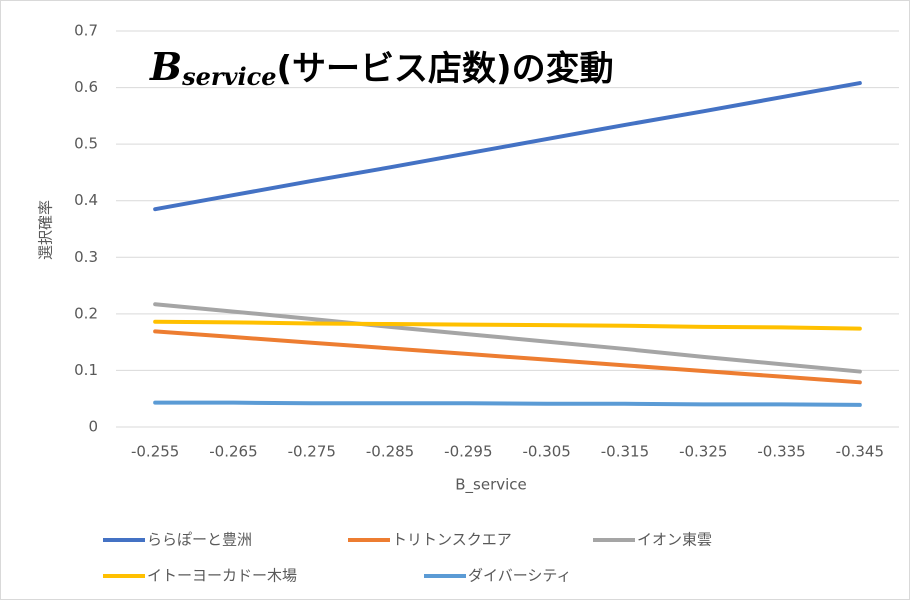  Describe the element at coordinates (199, 540) in the screenshot. I see `legend-label: ららぽーと豊洲` at that location.